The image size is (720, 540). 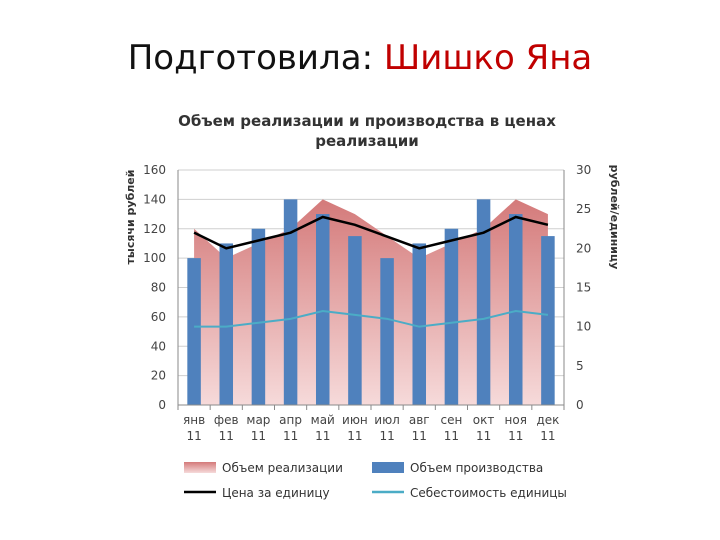 I want to click on y-axis-label: тысячи рублей, so click(x=130, y=217).